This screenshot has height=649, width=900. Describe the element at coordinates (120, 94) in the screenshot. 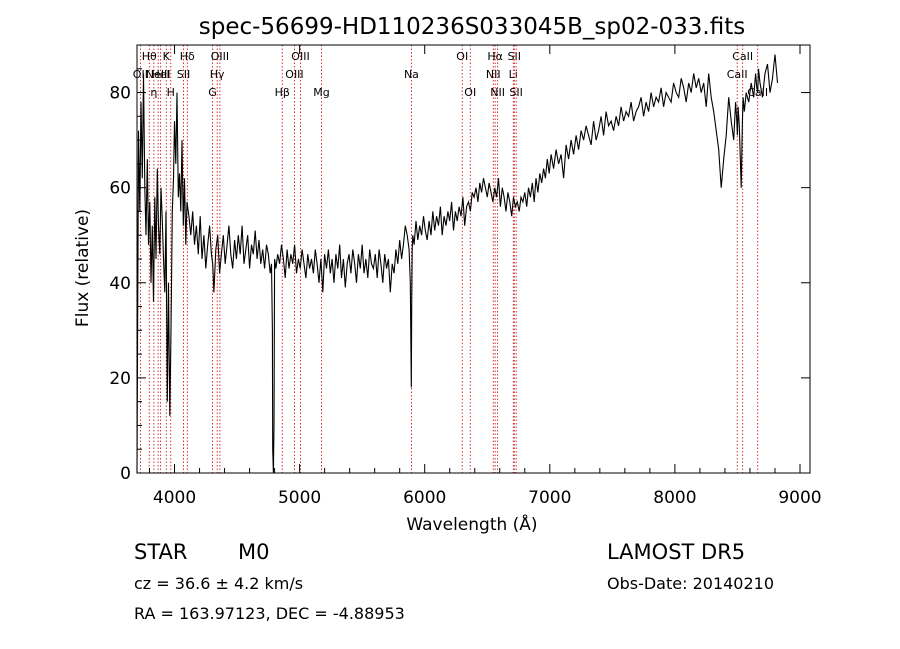

I see `y-tick-label-4: 80` at that location.